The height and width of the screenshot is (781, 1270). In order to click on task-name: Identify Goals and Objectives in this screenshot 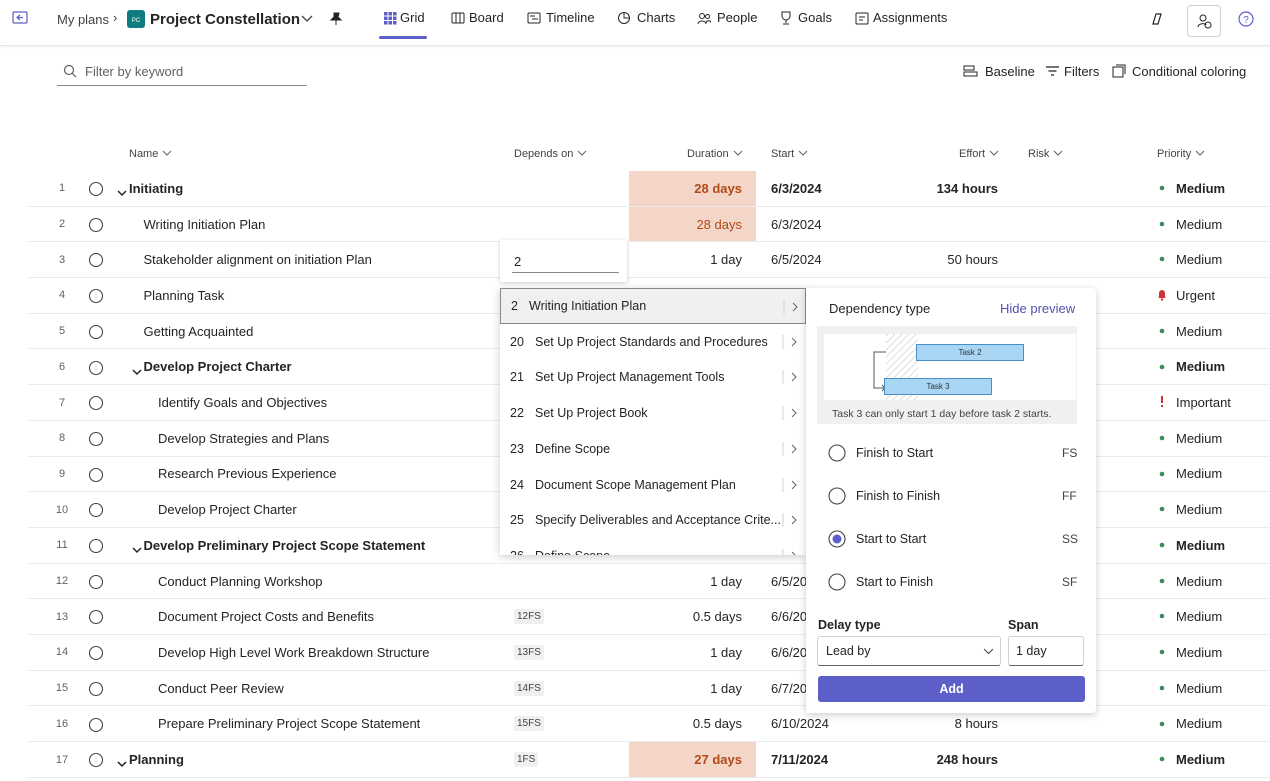, I will do `click(243, 403)`.